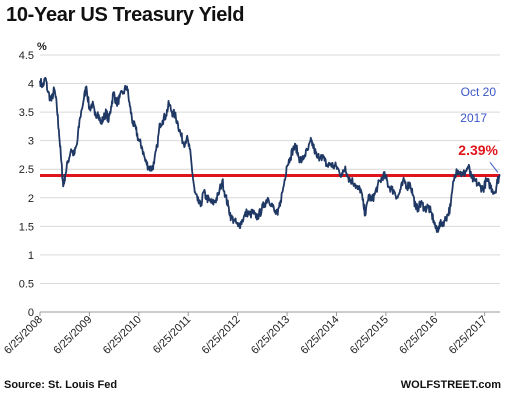 This screenshot has width=507, height=400. I want to click on y-tick-label: 0, so click(31, 313).